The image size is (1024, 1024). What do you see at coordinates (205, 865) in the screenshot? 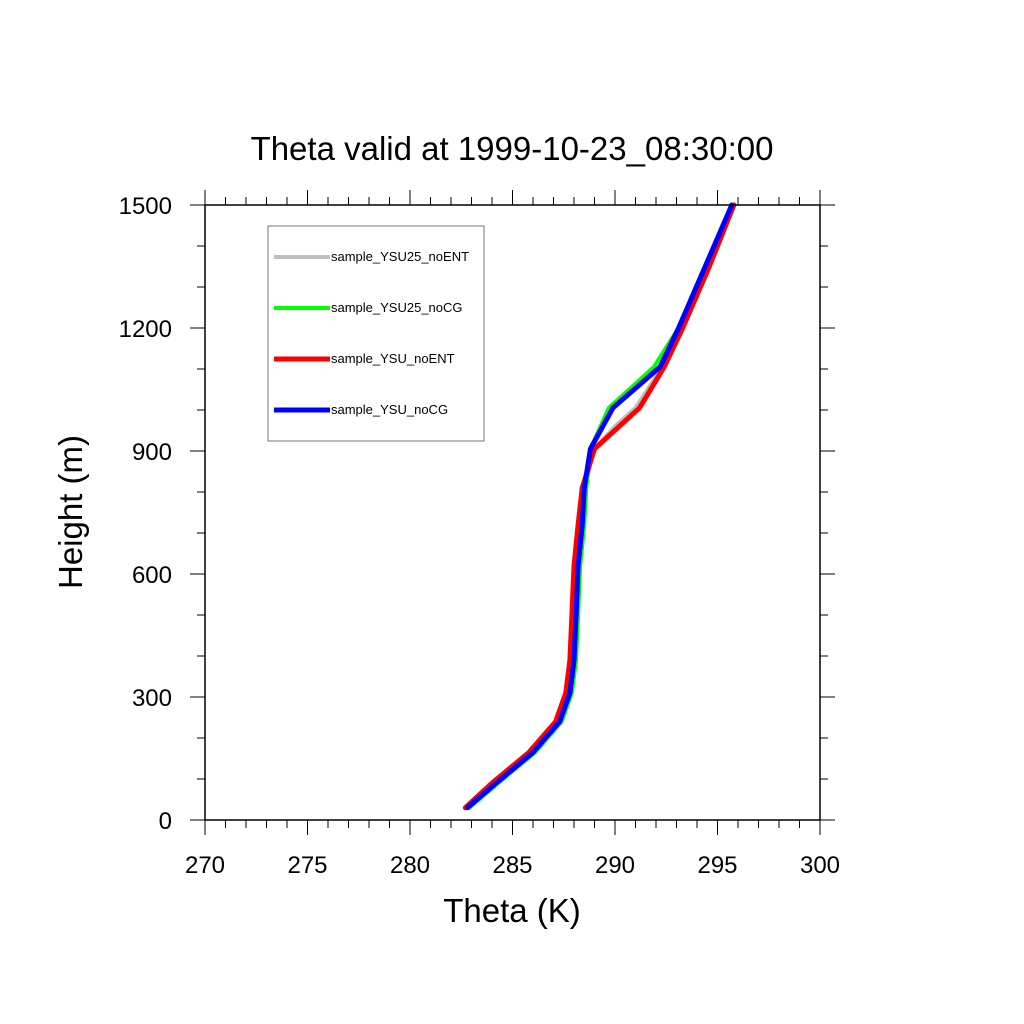
I see `x-tick-label: 270` at bounding box center [205, 865].